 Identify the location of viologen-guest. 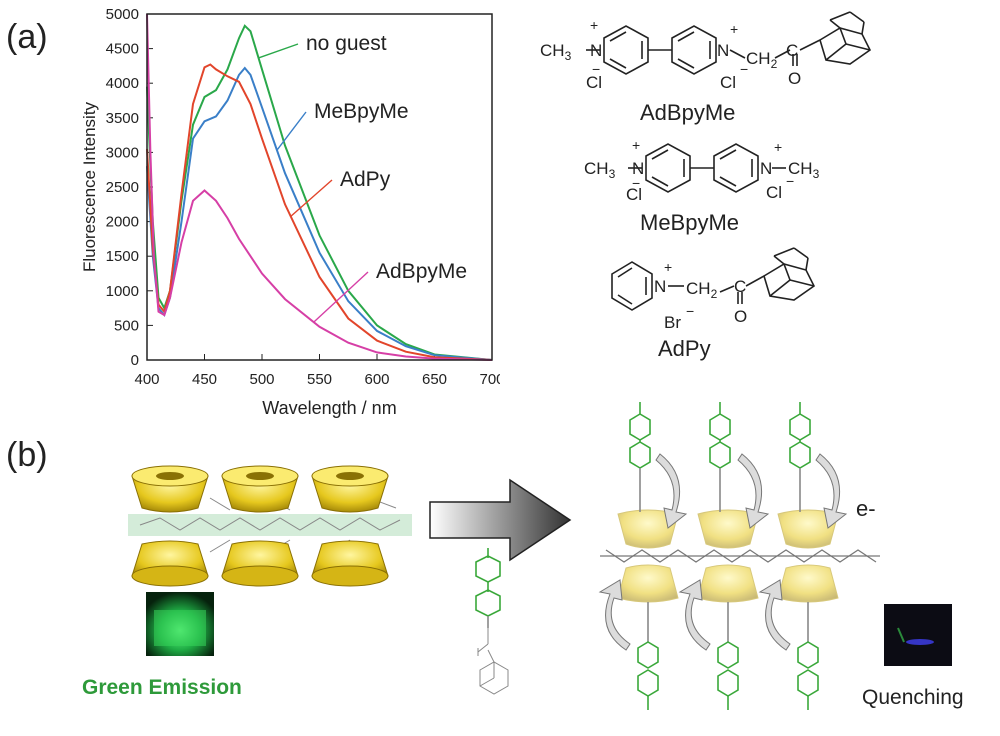
(488, 588).